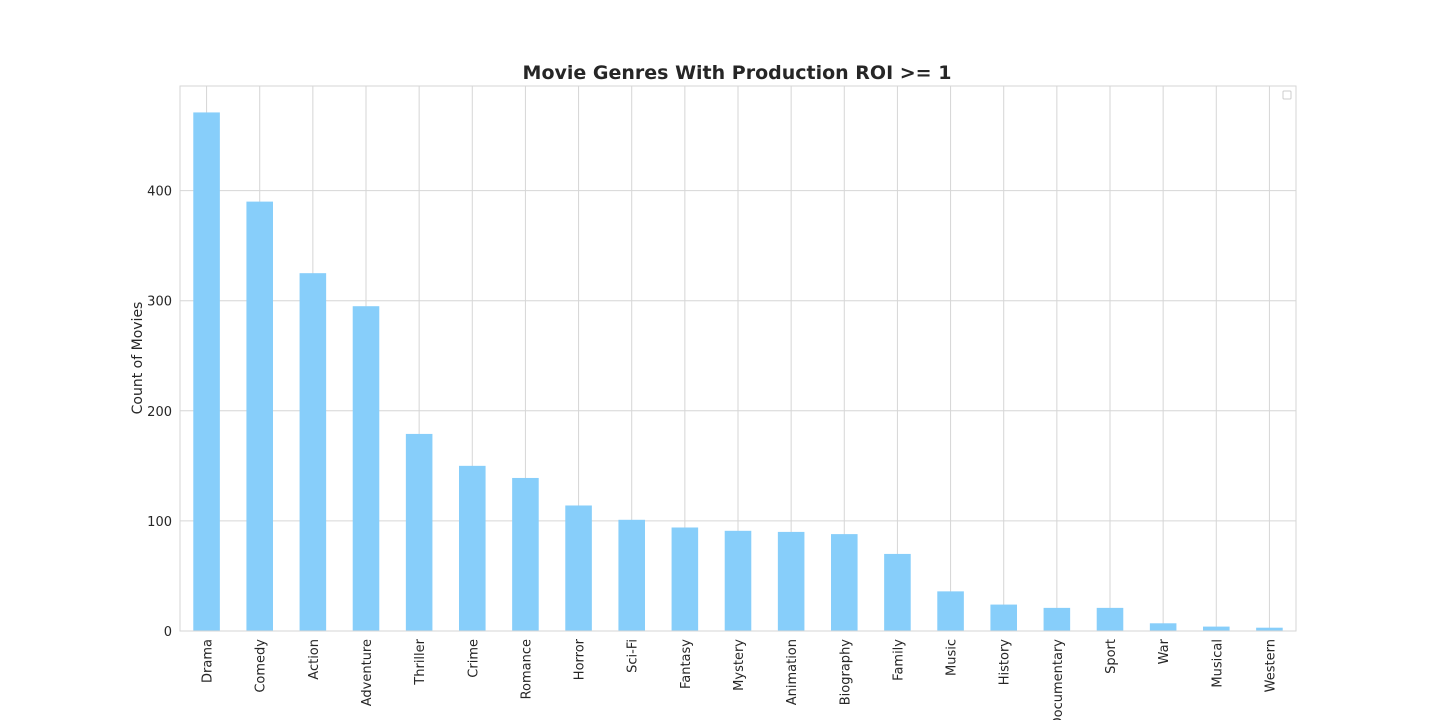 The width and height of the screenshot is (1440, 724). What do you see at coordinates (420, 661) in the screenshot?
I see `x-tick-label: Thriller` at bounding box center [420, 661].